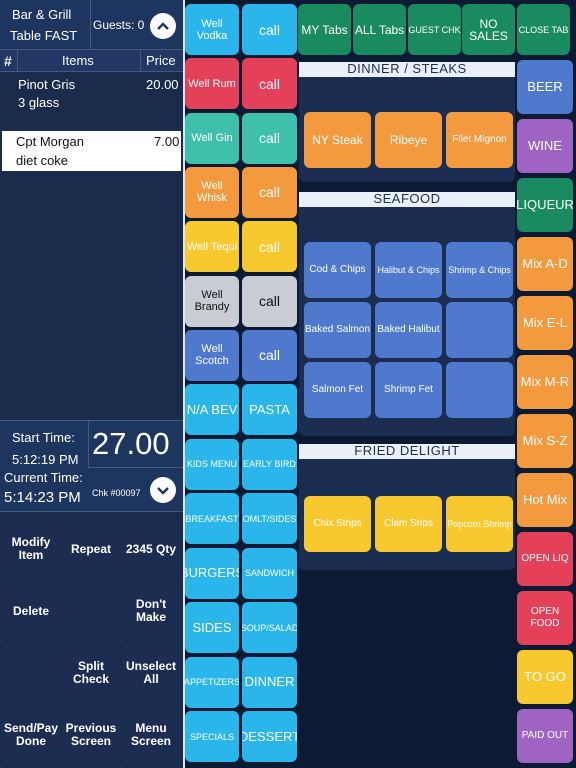  Describe the element at coordinates (407, 199) in the screenshot. I see `section-title: SEAFOOD` at that location.